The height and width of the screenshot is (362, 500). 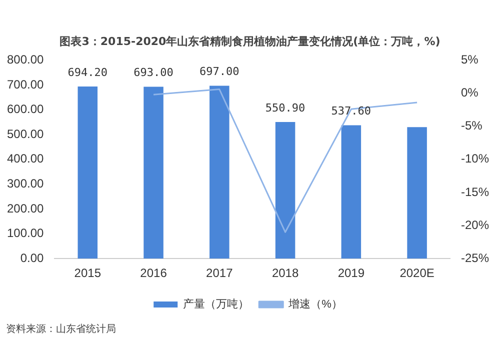 I want to click on x-tick-label: 2020E, so click(x=417, y=273).